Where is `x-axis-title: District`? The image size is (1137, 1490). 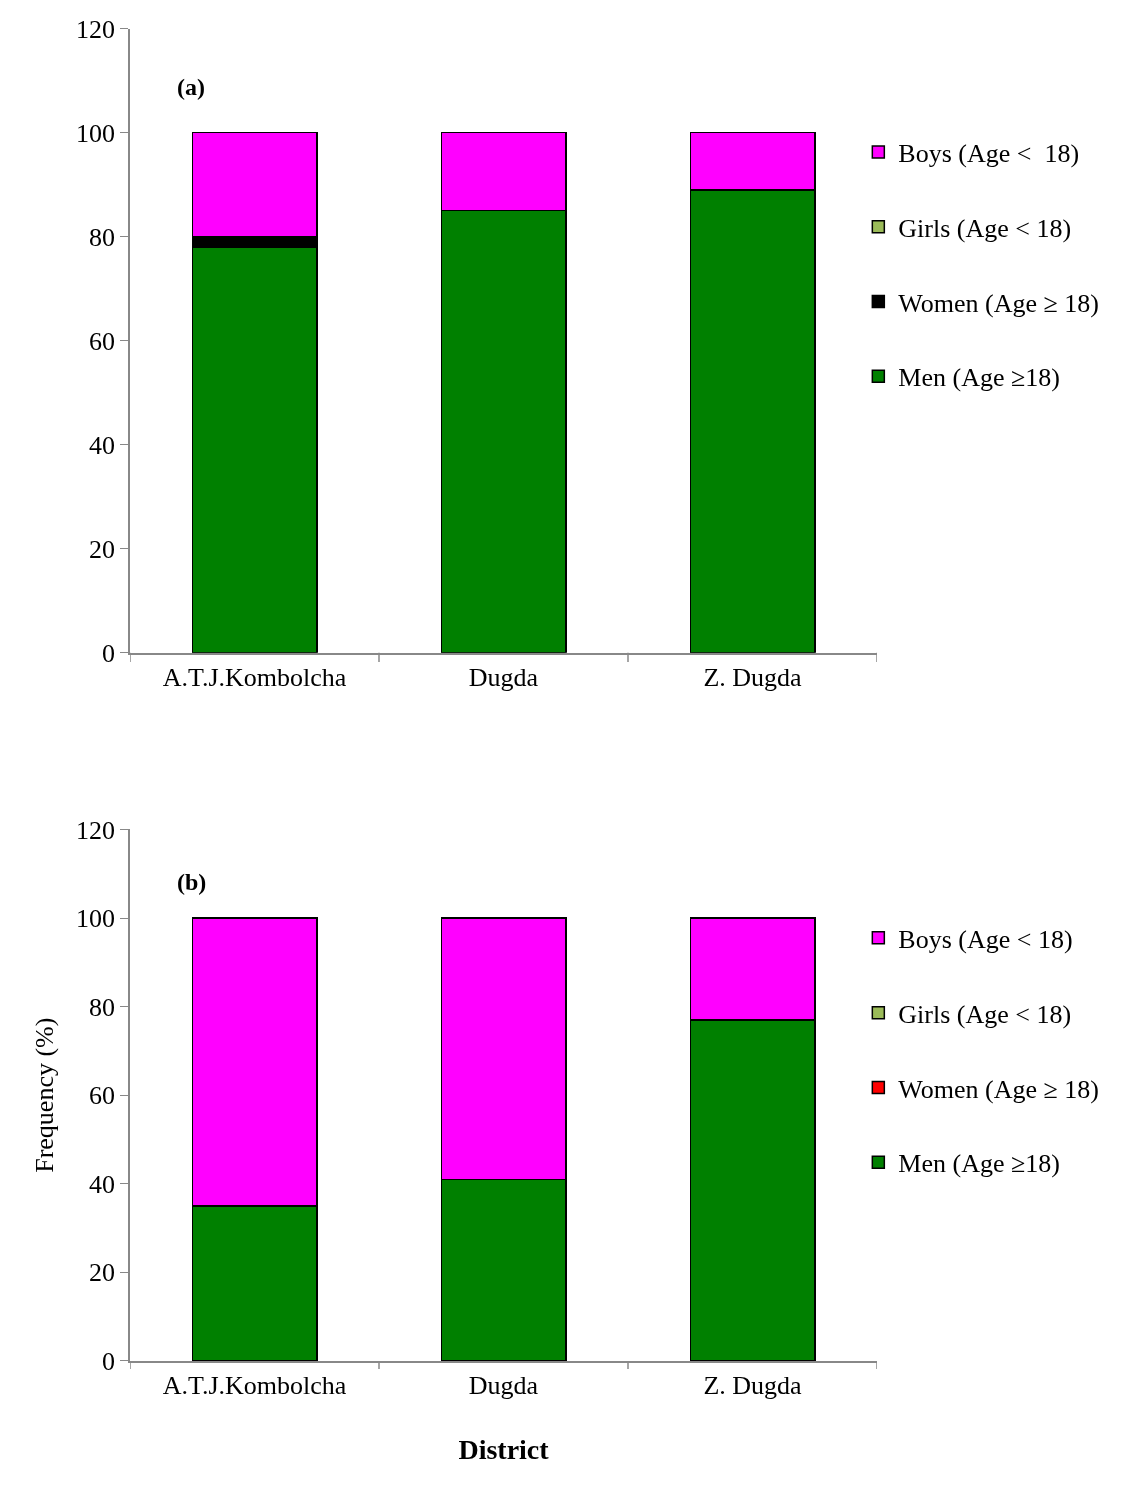
x-axis-title: District is located at coordinates (504, 1449).